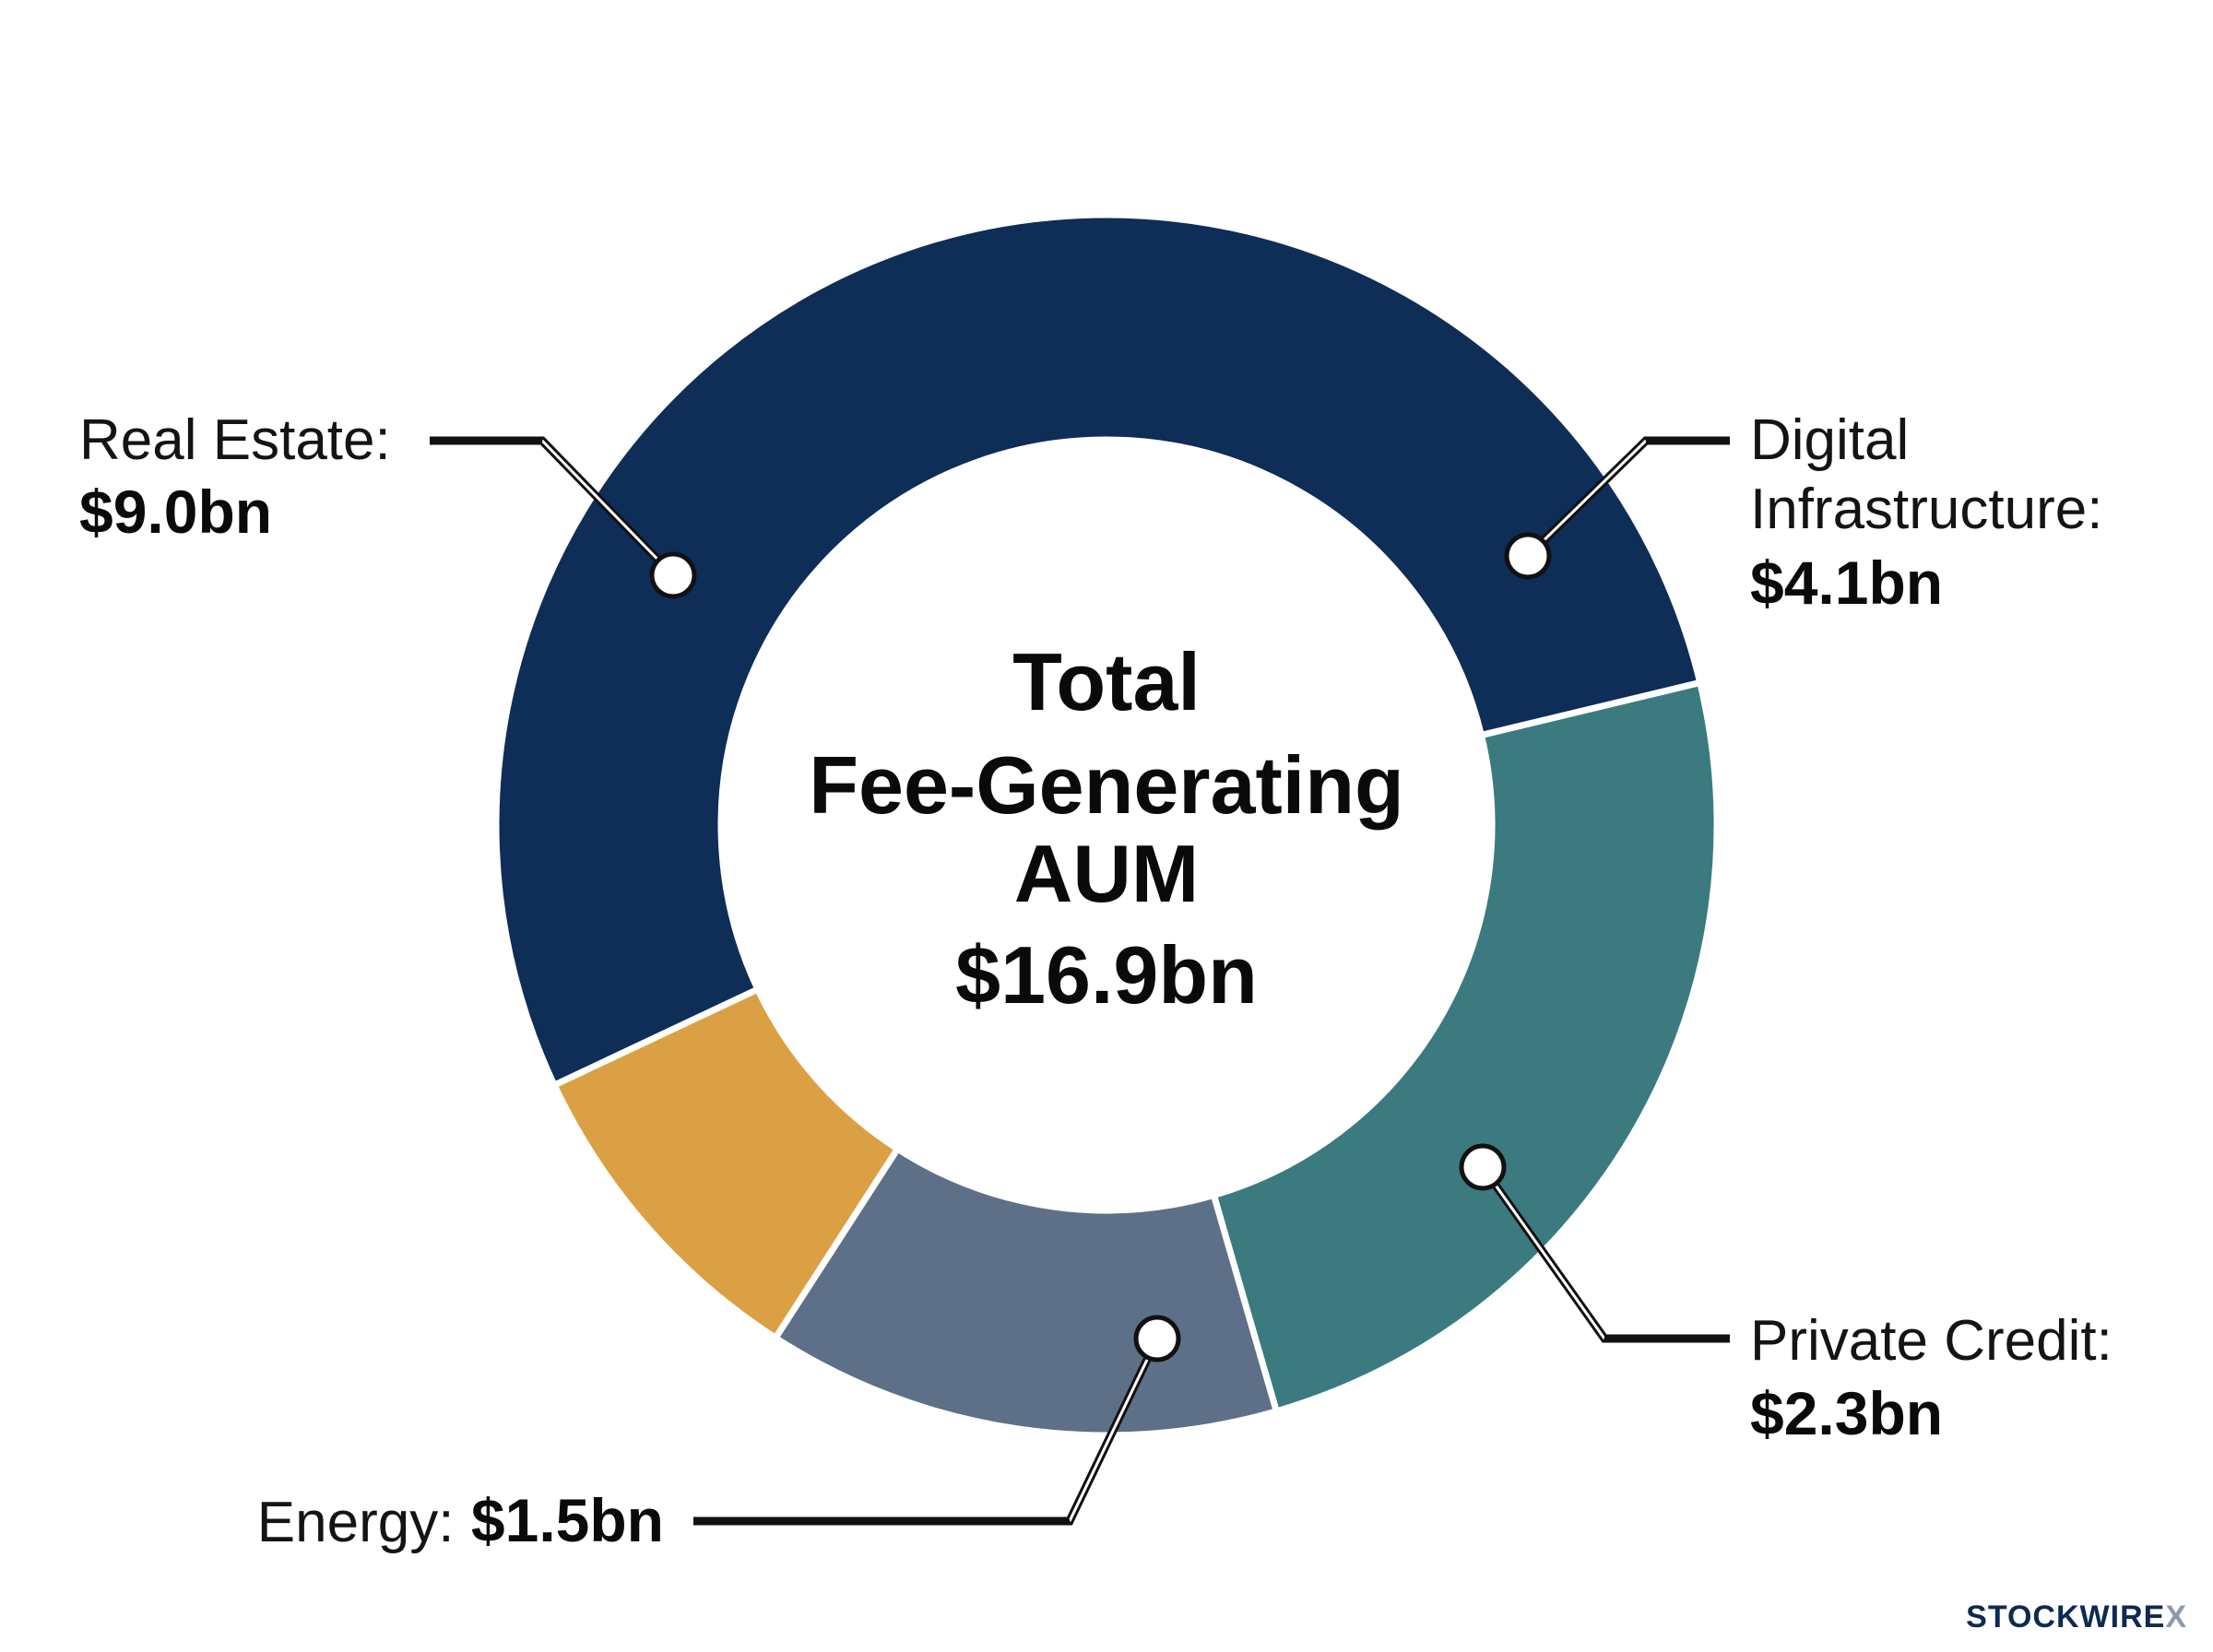 This screenshot has width=2213, height=1652. Describe the element at coordinates (607, 508) in the screenshot. I see `real-estate-leader-line-inner` at that location.